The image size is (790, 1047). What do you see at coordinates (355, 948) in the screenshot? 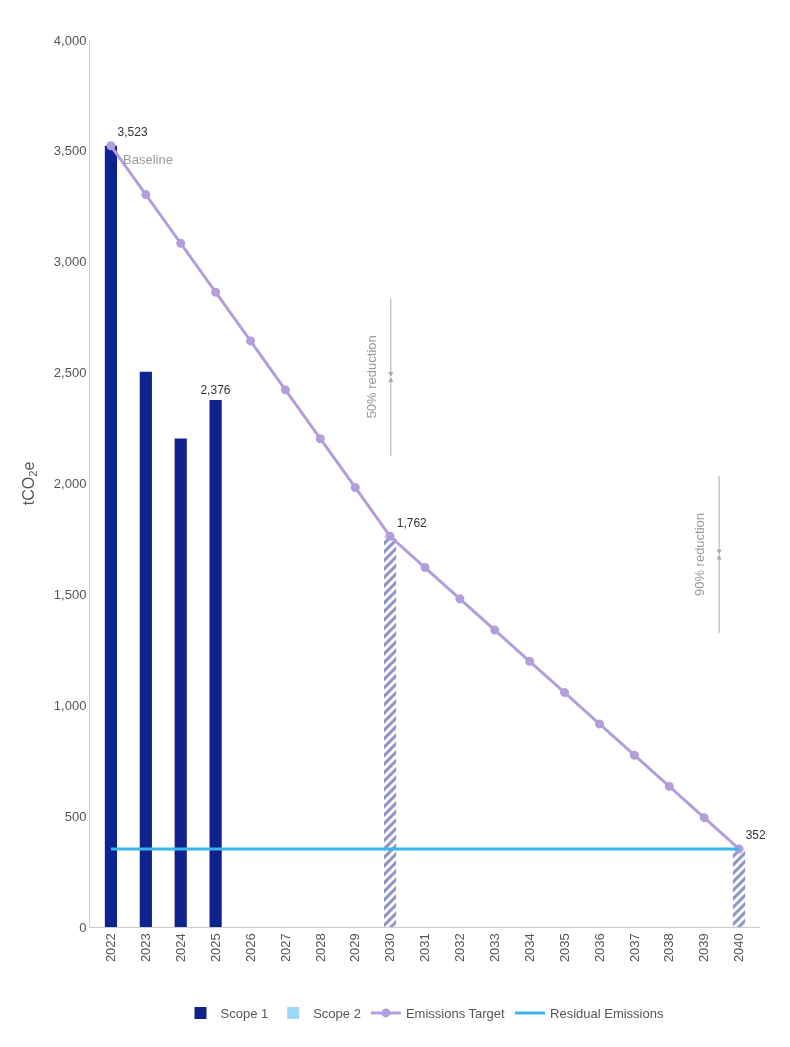
I see `x-tick-label: 2029` at bounding box center [355, 948].